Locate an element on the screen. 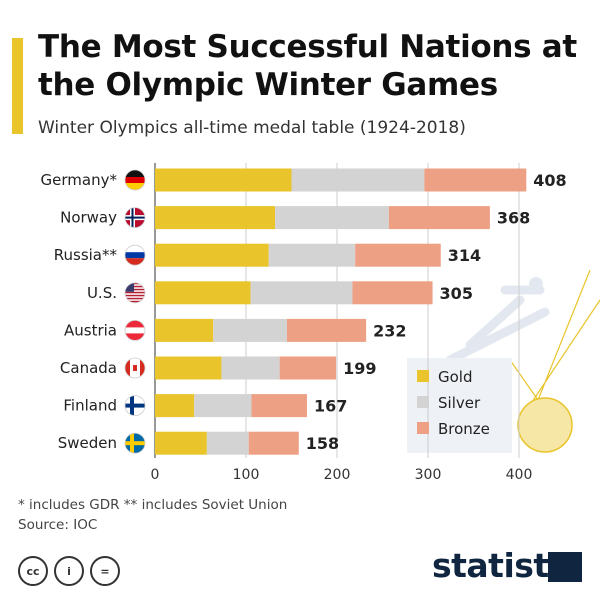 This screenshot has height=600, width=600. source: Source: IOC is located at coordinates (58, 525).